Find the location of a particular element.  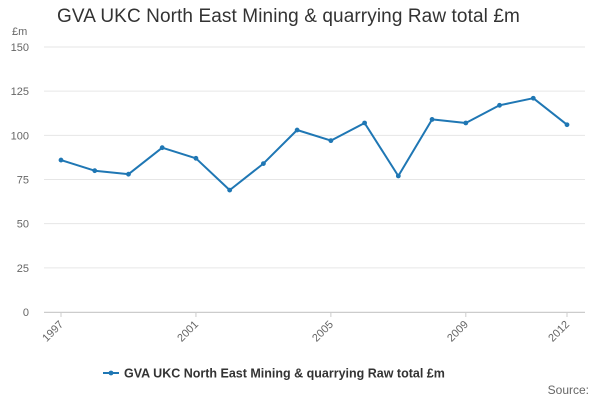

y-axis-label: £m is located at coordinates (19, 32).